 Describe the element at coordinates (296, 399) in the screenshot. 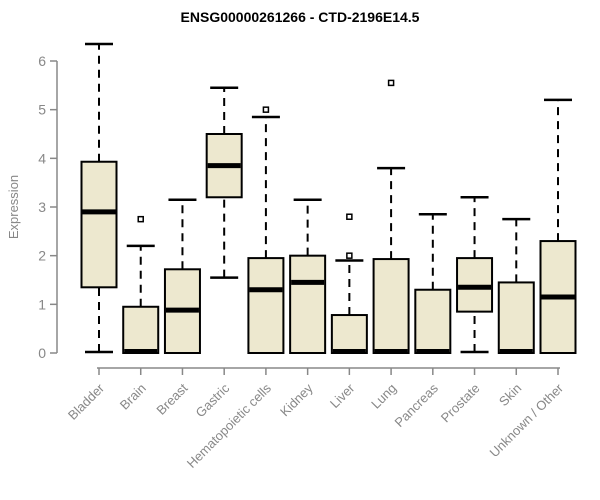

I see `x-tick-label: Kidney` at that location.